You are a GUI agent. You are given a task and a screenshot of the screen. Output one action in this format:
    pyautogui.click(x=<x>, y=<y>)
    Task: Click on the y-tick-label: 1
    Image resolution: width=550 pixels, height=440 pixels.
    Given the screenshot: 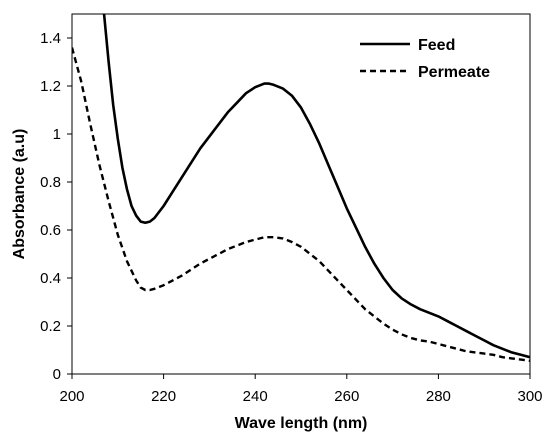 What is the action you would take?
    pyautogui.click(x=57, y=134)
    